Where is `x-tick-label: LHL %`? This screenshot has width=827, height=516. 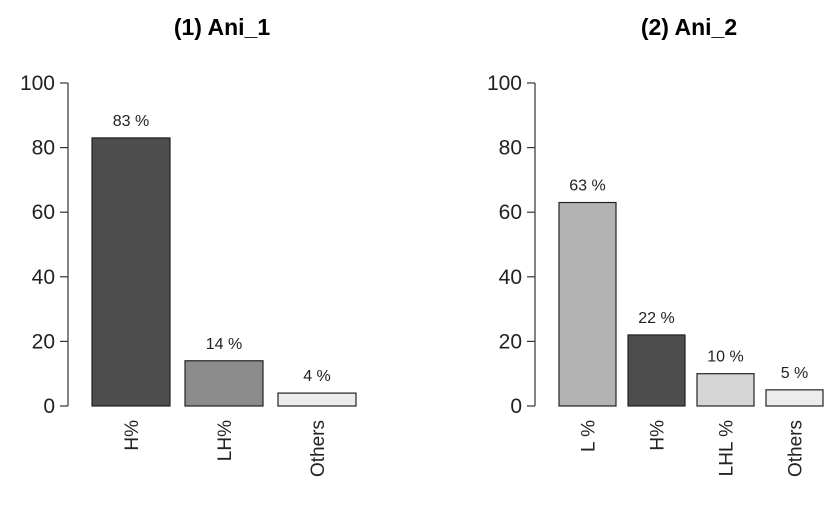 x-tick-label: LHL % is located at coordinates (727, 448).